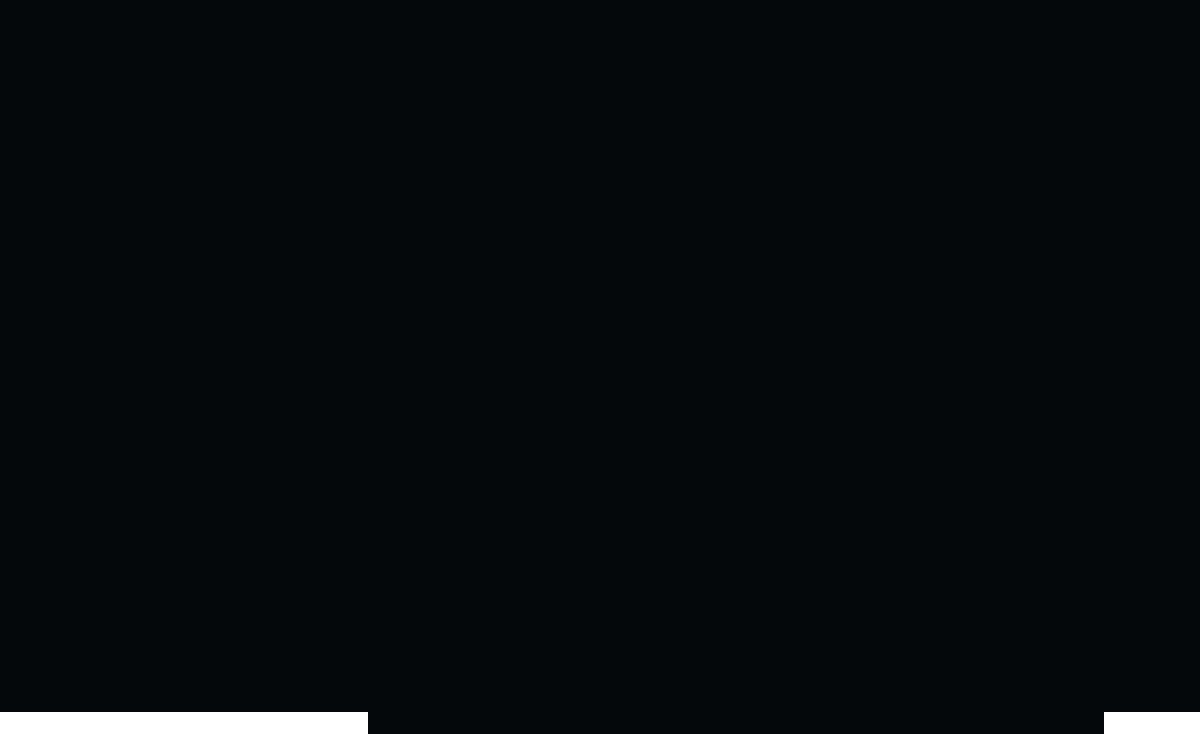 Image resolution: width=1200 pixels, height=734 pixels. Describe the element at coordinates (736, 723) in the screenshot. I see `bottom-strip-center-fill` at that location.